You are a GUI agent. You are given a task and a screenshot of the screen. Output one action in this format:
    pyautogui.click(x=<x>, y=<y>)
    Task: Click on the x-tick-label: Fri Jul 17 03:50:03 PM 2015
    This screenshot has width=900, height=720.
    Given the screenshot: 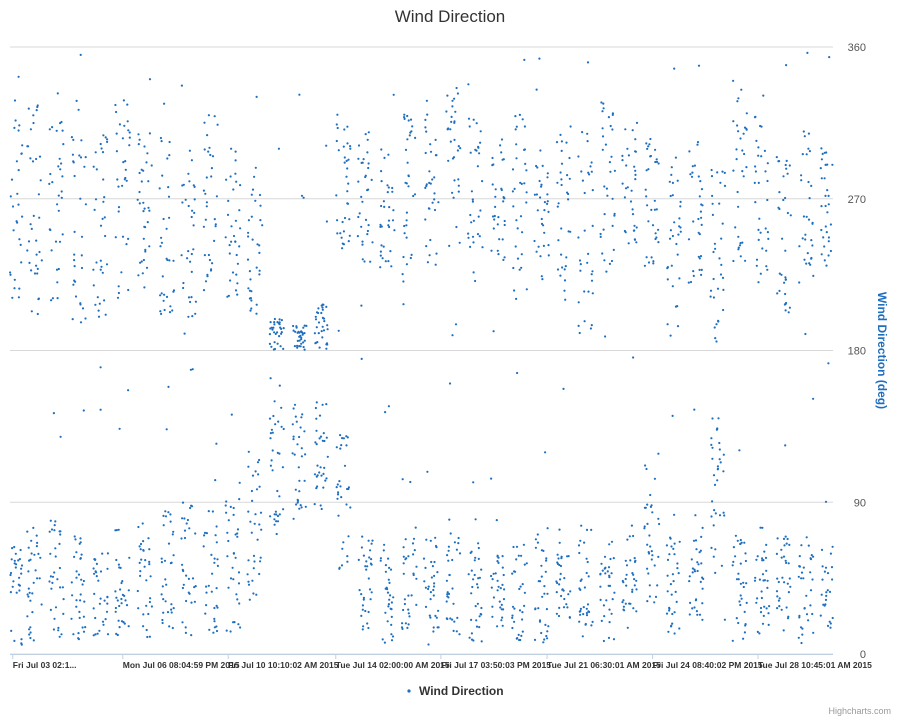 What is the action you would take?
    pyautogui.click(x=496, y=665)
    